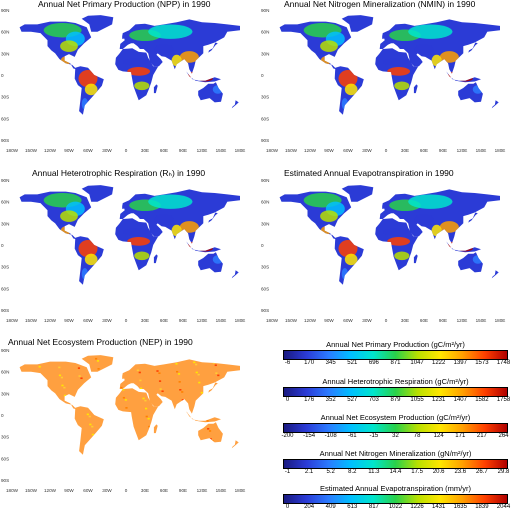 The width and height of the screenshot is (512, 521). Describe the element at coordinates (460, 363) in the screenshot. I see `legend-tick-label: 1397` at that location.